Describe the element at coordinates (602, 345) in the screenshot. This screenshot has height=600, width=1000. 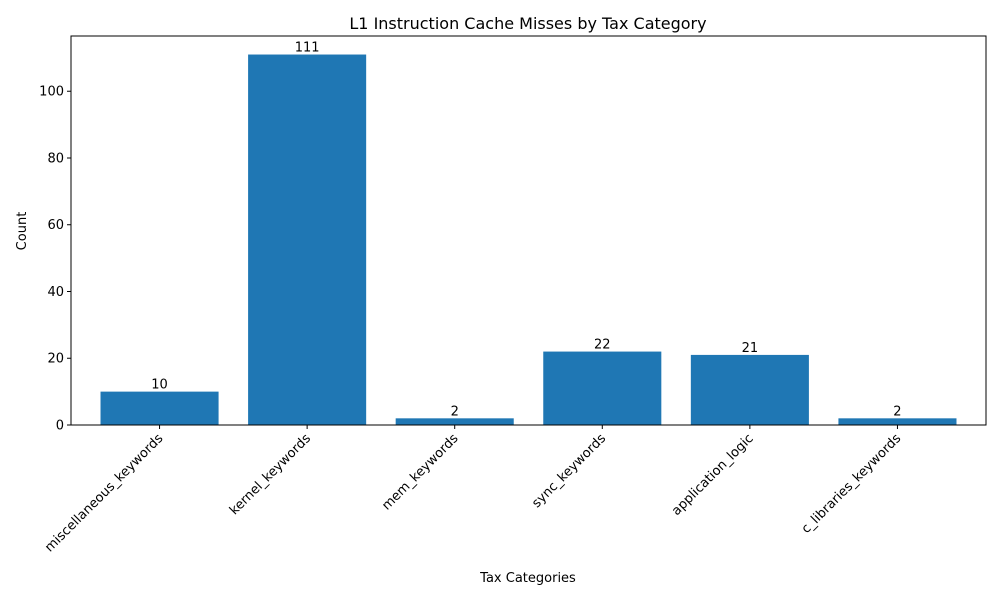
I see `data-label-sync_keywords: 22` at that location.